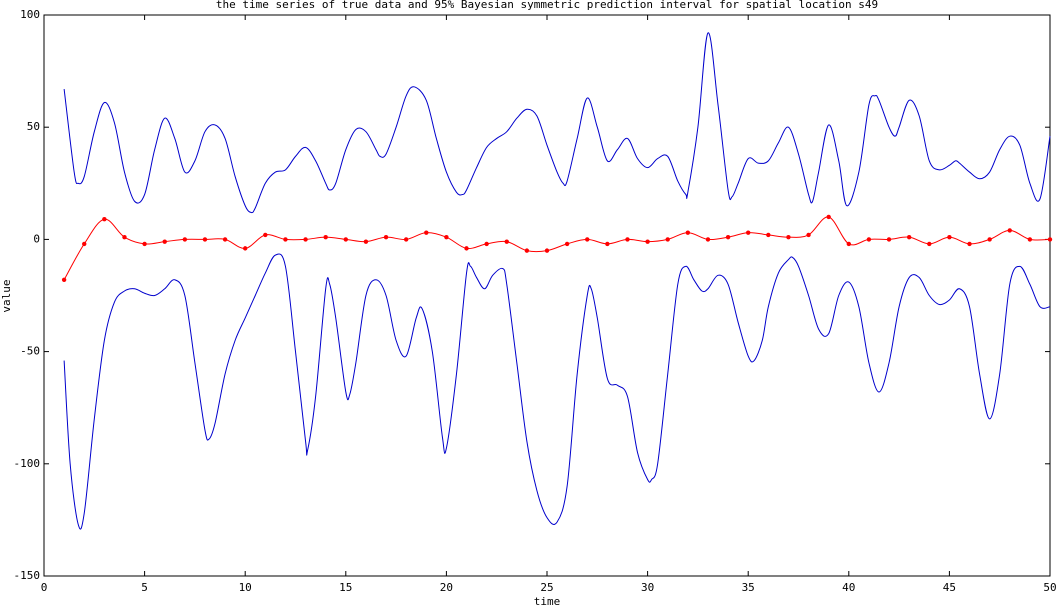 The height and width of the screenshot is (607, 1057). Describe the element at coordinates (30, 14) in the screenshot. I see `y-tick-label: 100` at that location.